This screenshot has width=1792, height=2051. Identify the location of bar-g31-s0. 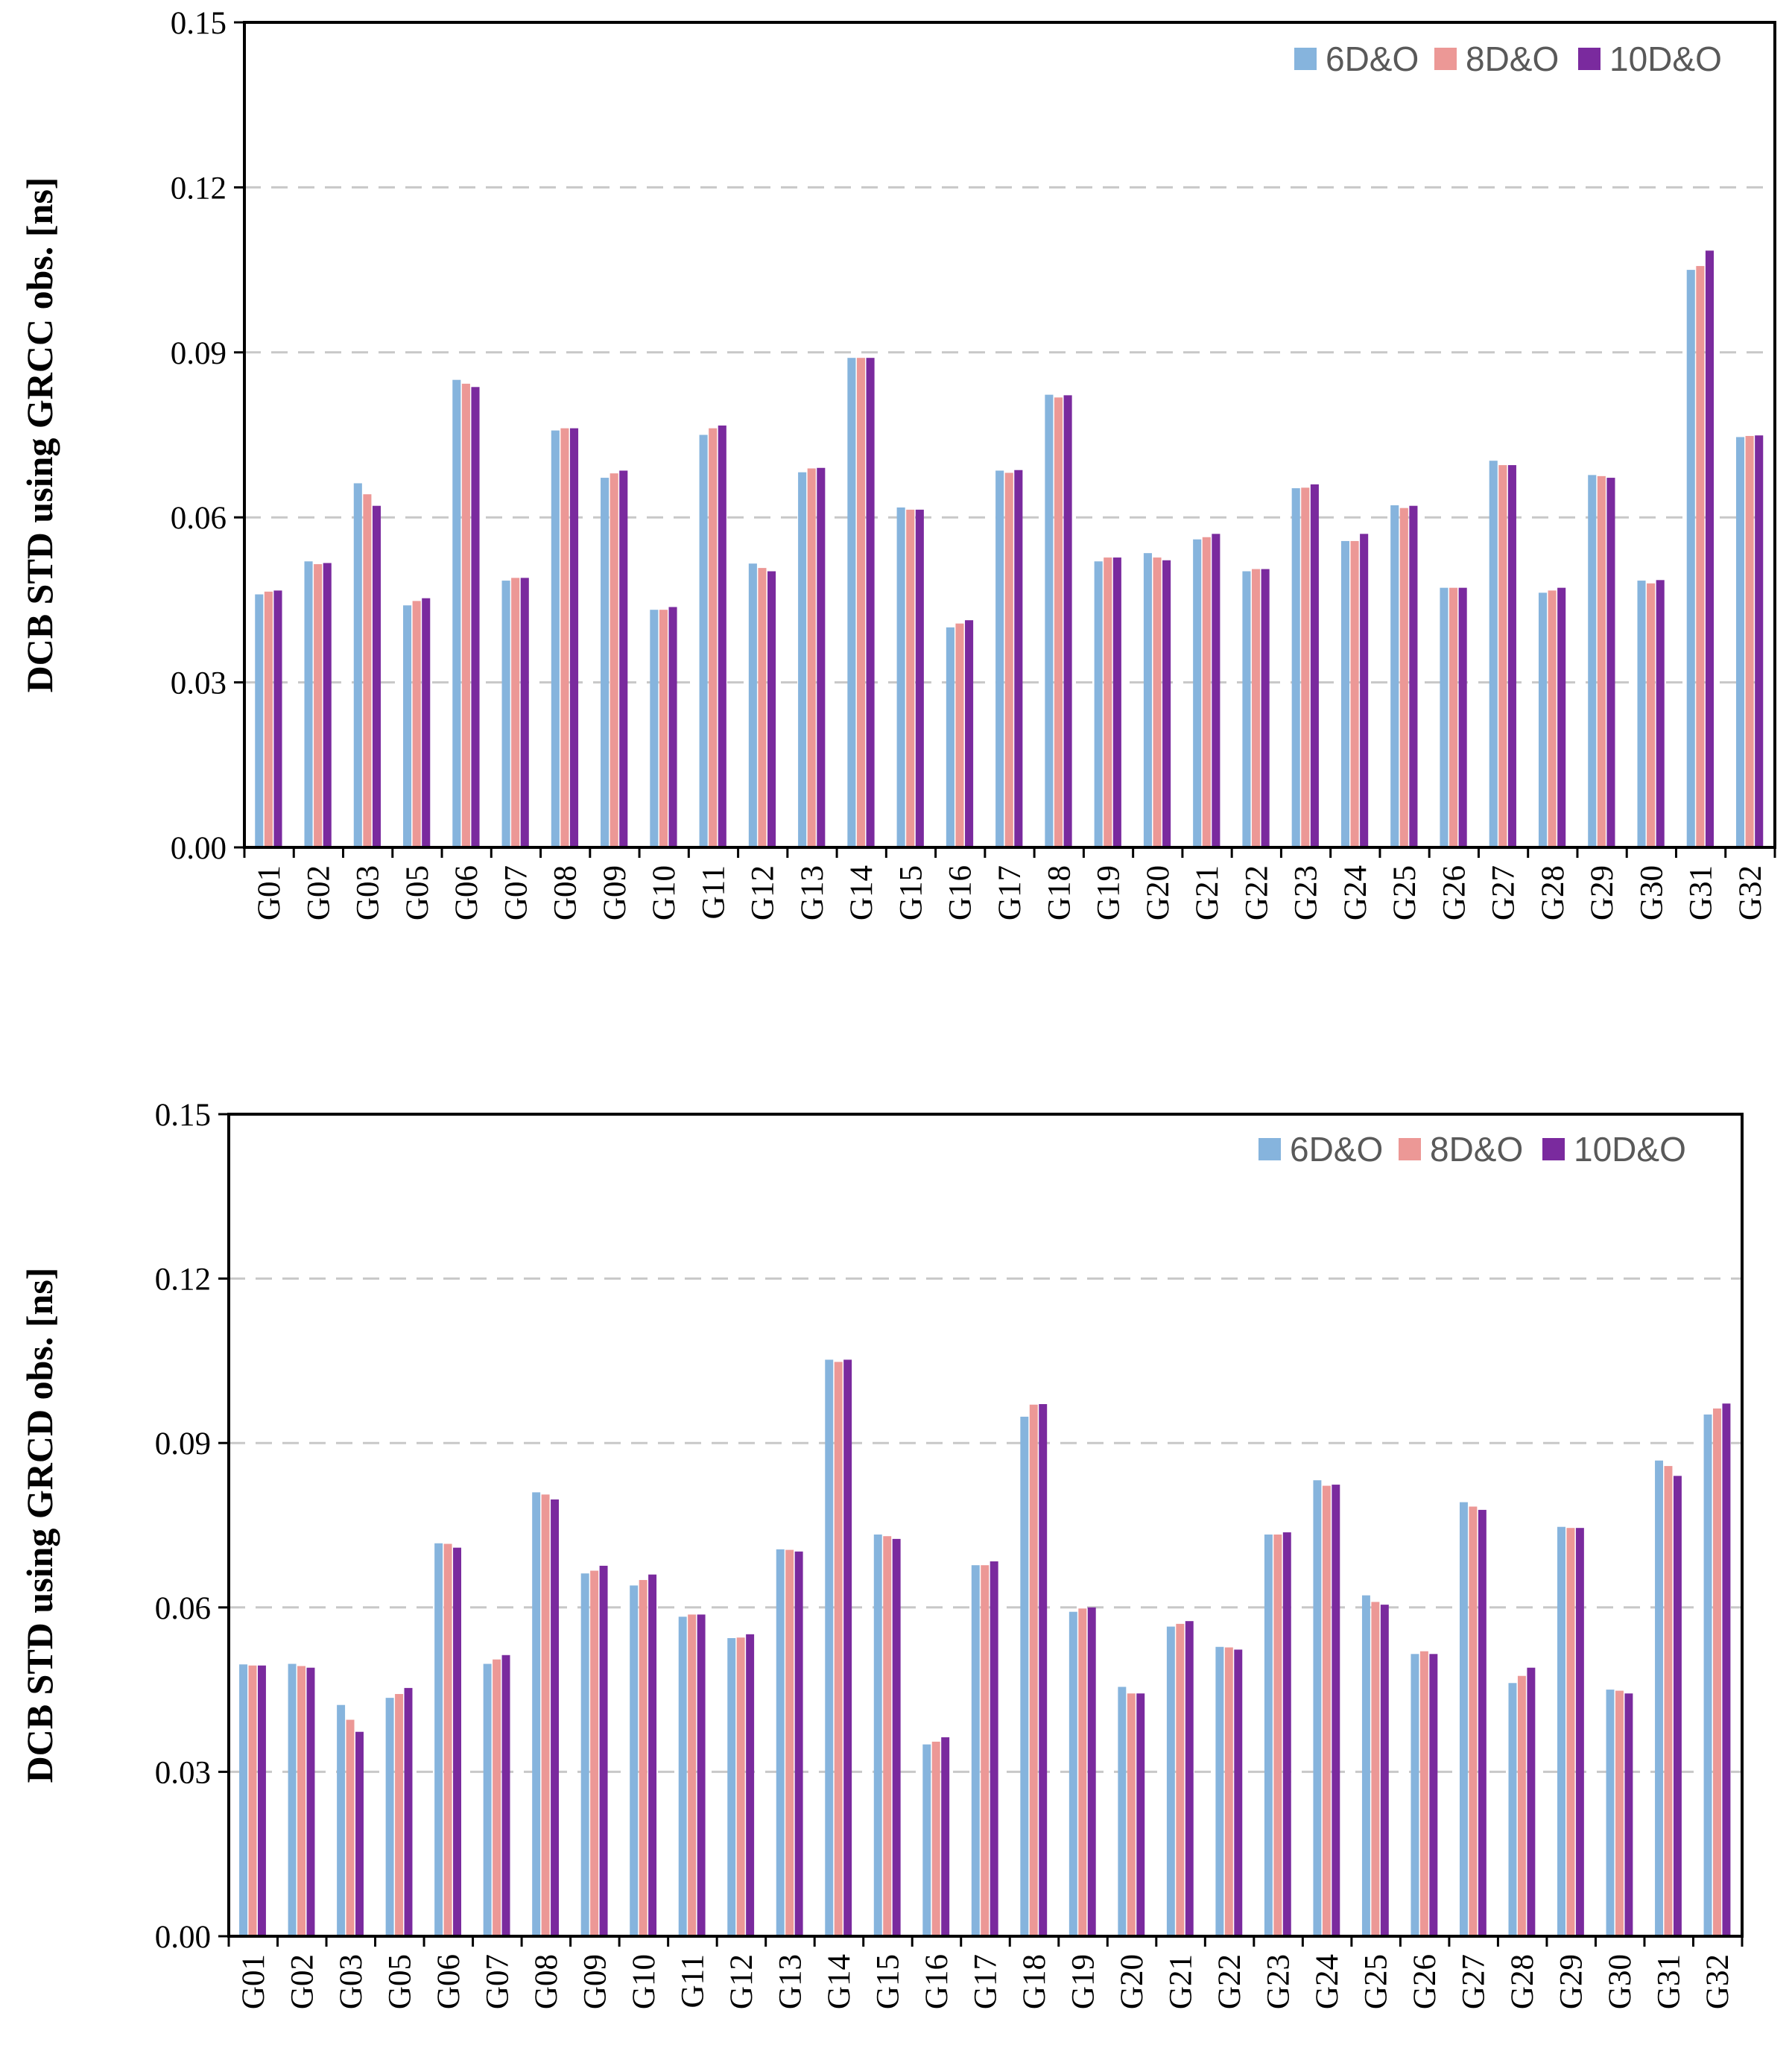
(1690, 559).